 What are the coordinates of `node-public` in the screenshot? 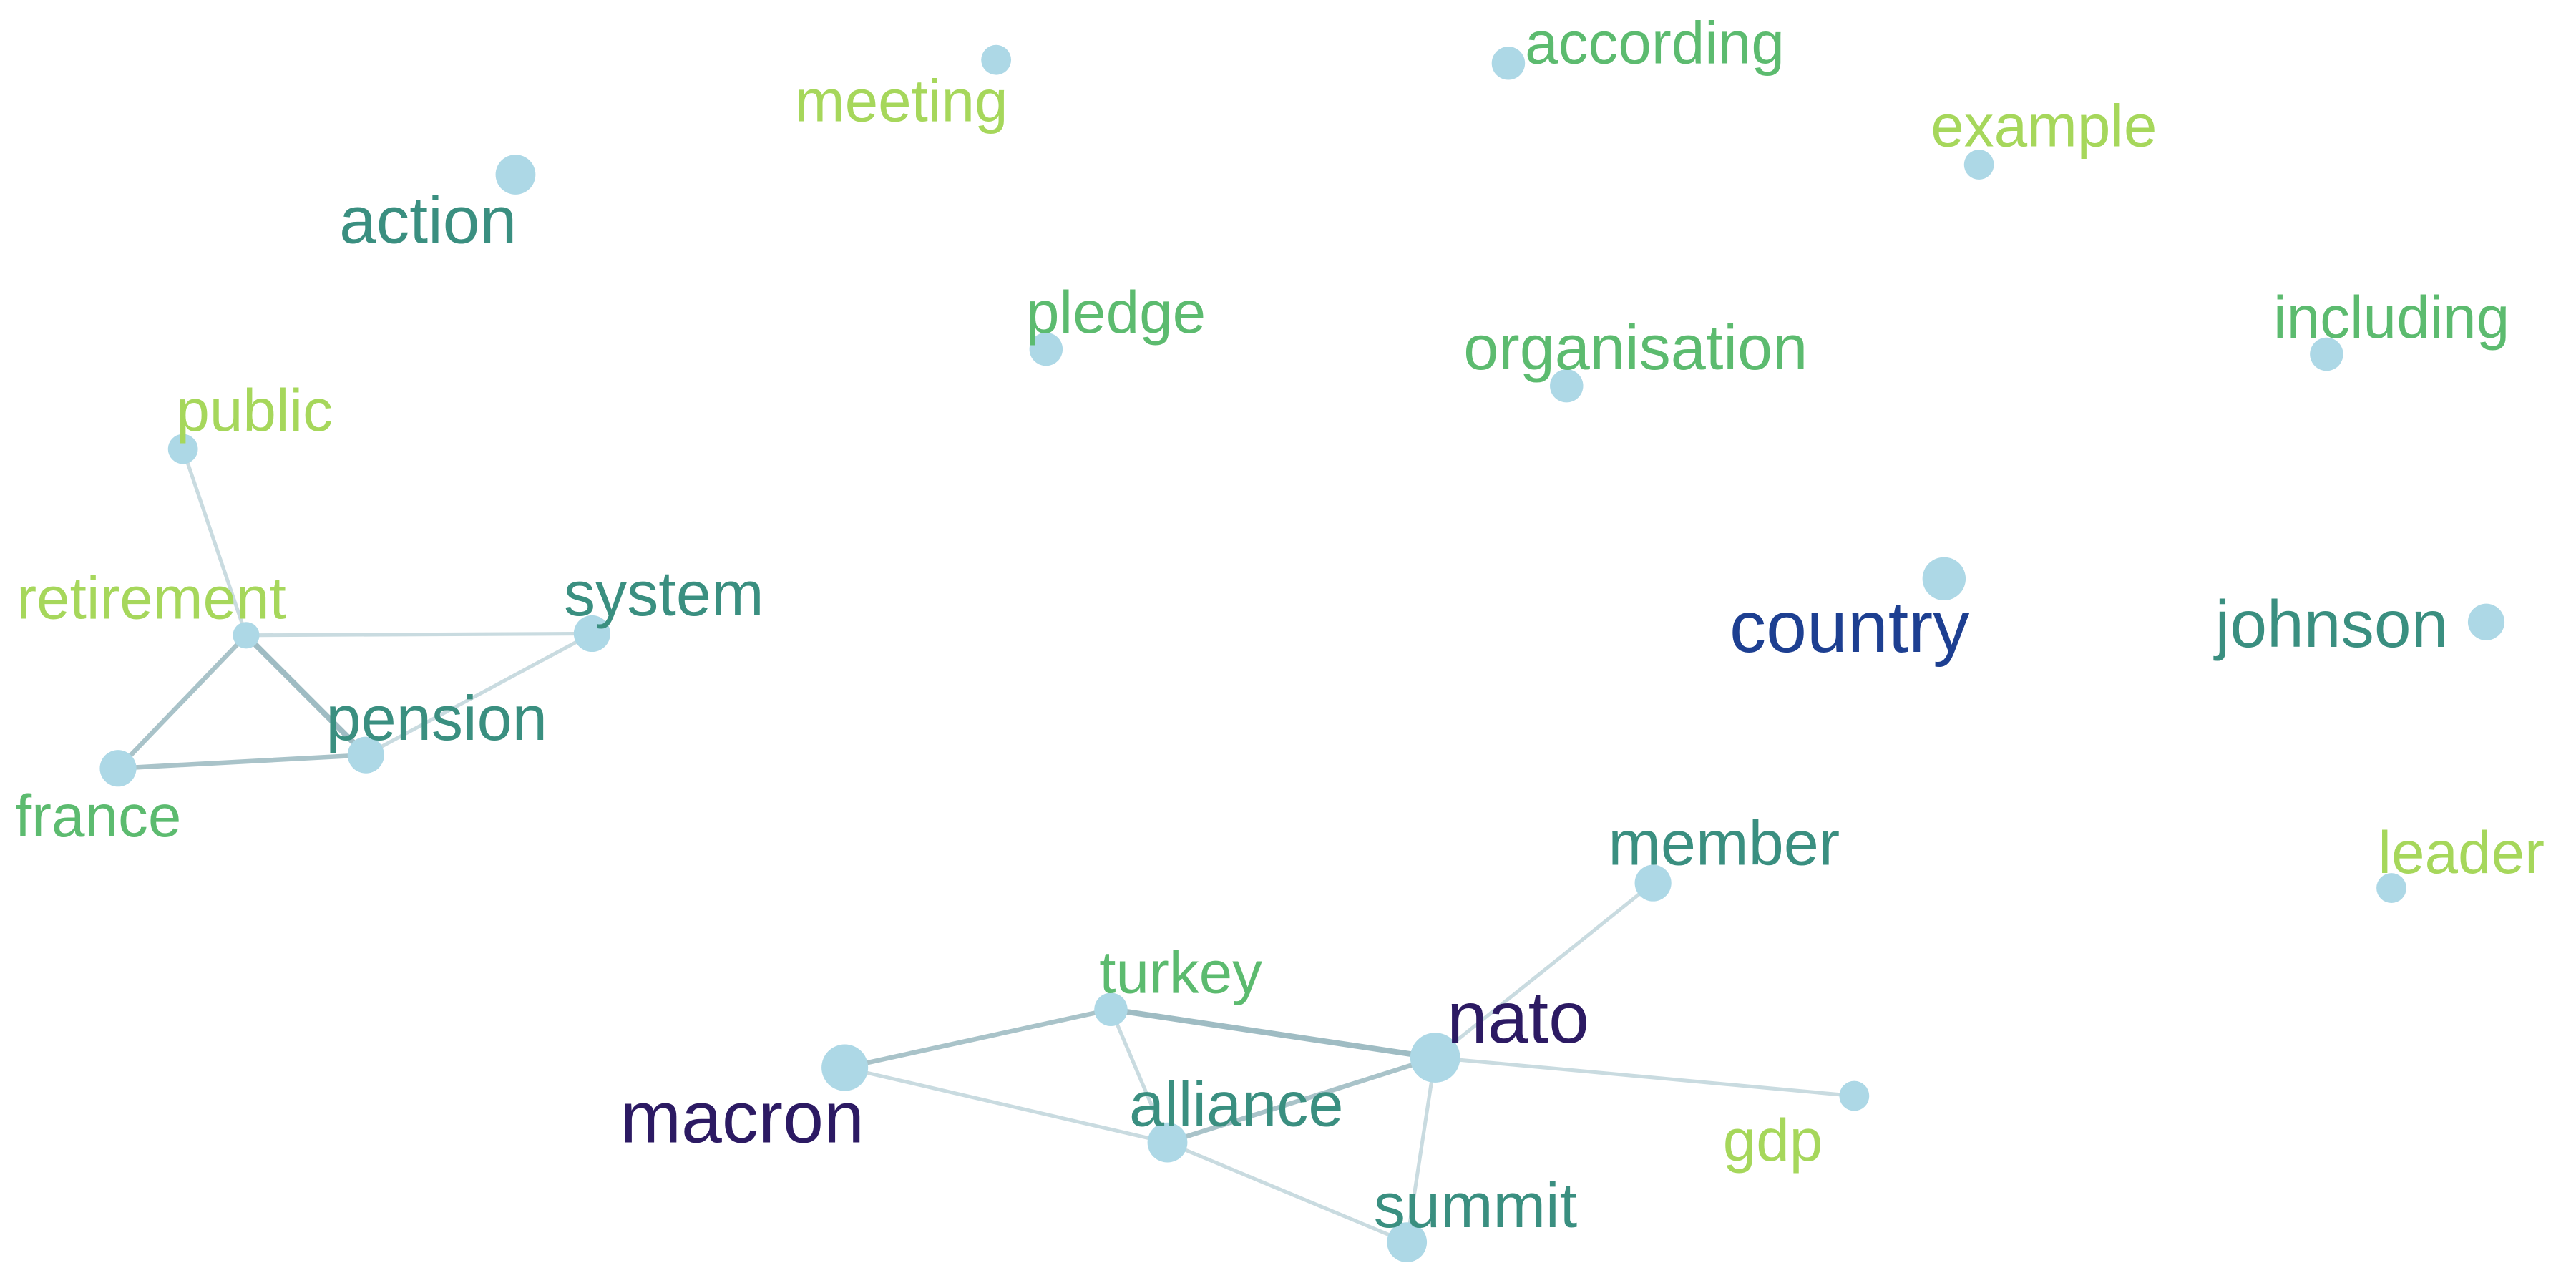 It's located at (182, 449).